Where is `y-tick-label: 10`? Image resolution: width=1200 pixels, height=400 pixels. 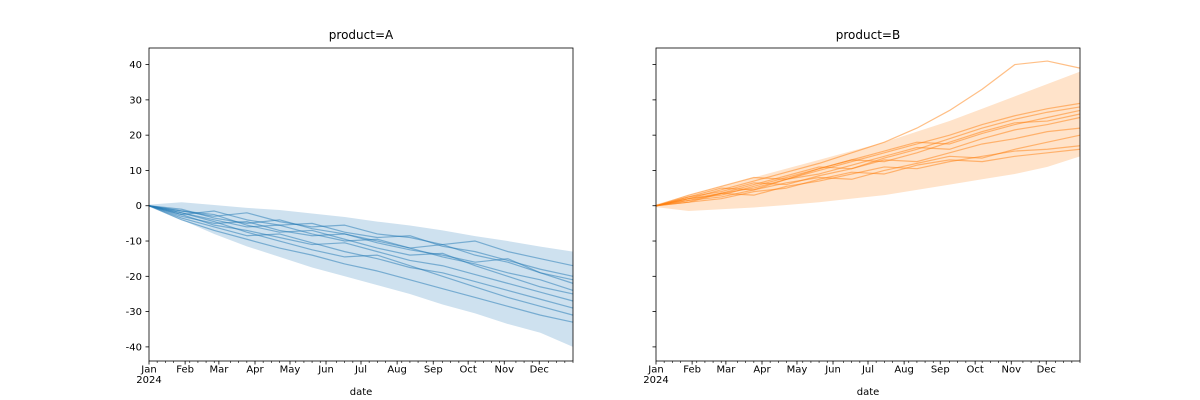
y-tick-label: 10 is located at coordinates (135, 171).